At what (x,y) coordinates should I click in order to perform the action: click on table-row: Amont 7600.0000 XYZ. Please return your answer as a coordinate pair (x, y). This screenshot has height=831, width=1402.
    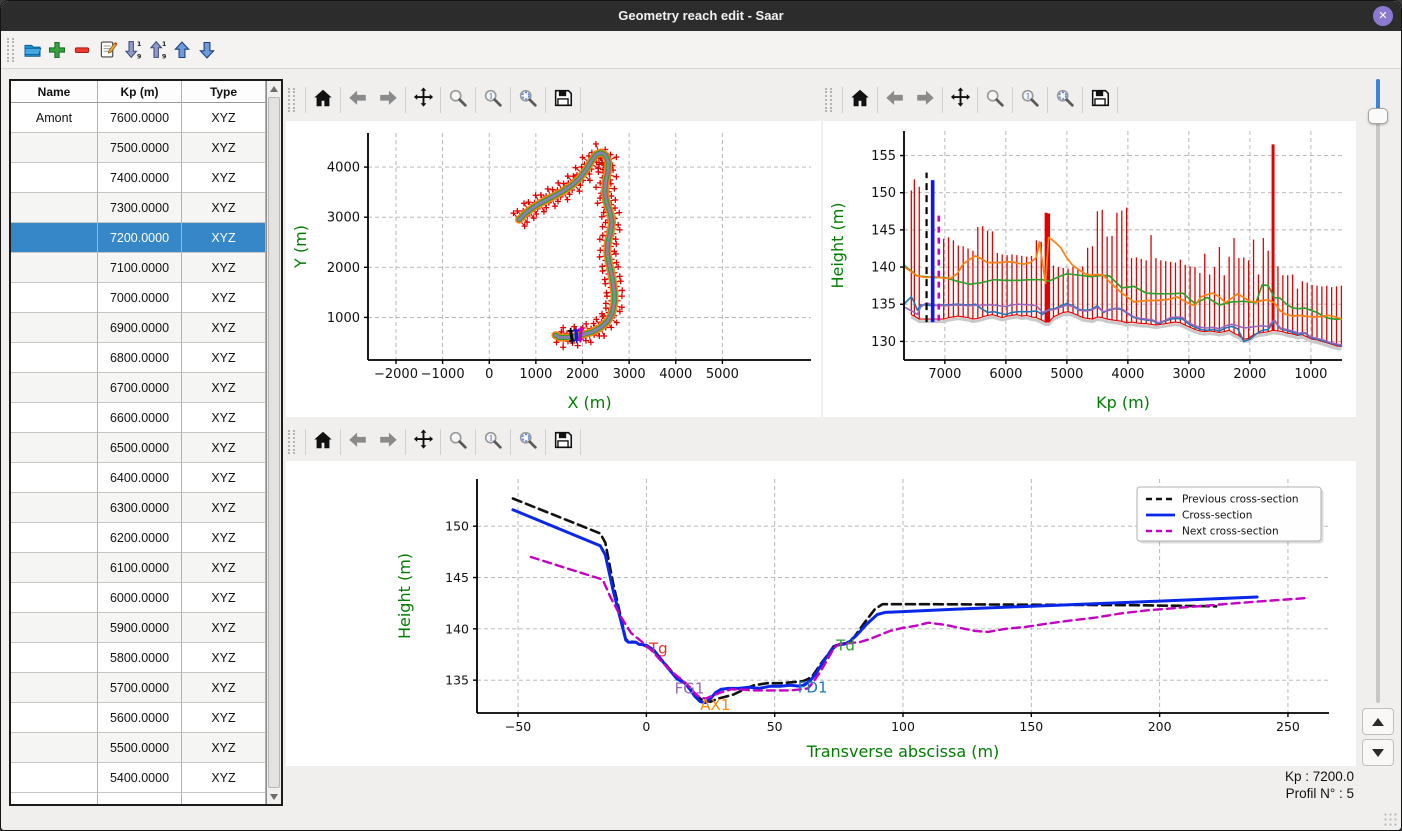
    Looking at the image, I should click on (138, 118).